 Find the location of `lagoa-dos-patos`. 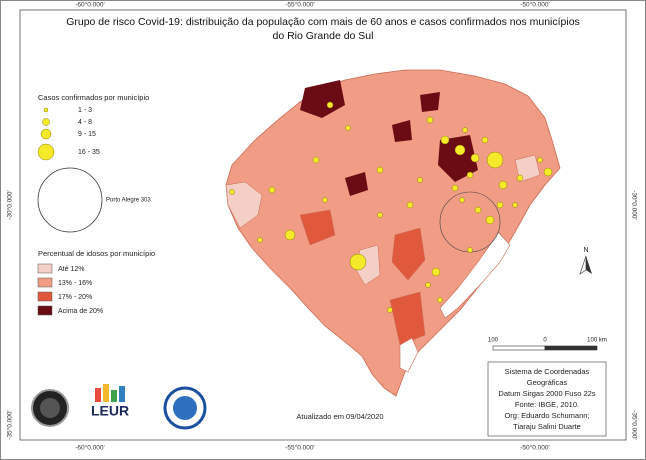

lagoa-dos-patos is located at coordinates (475, 275).